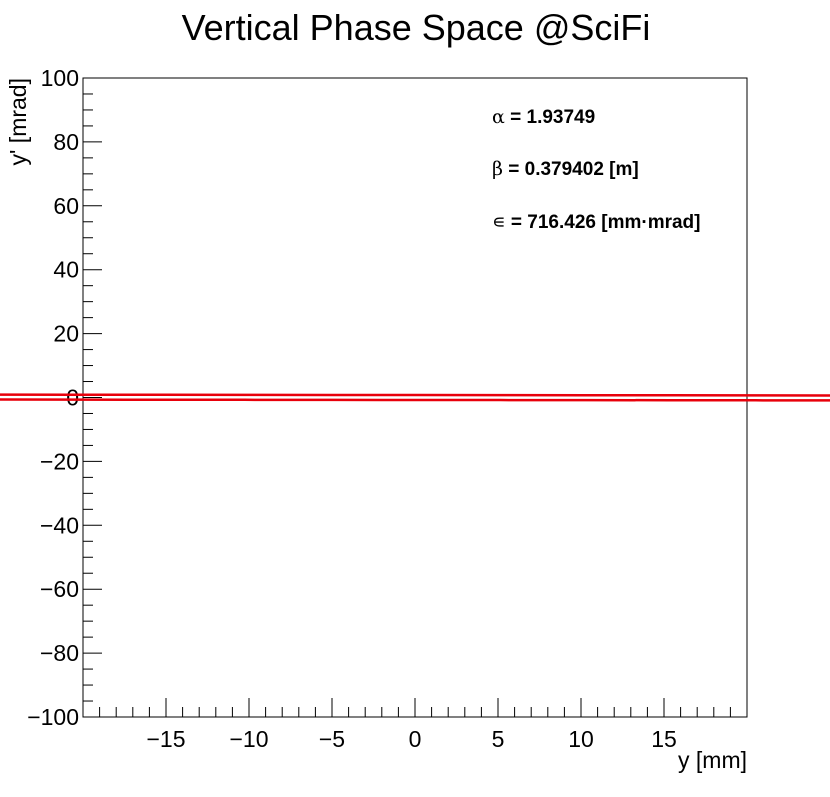  I want to click on x-axis-label: y [mm], so click(712, 760).